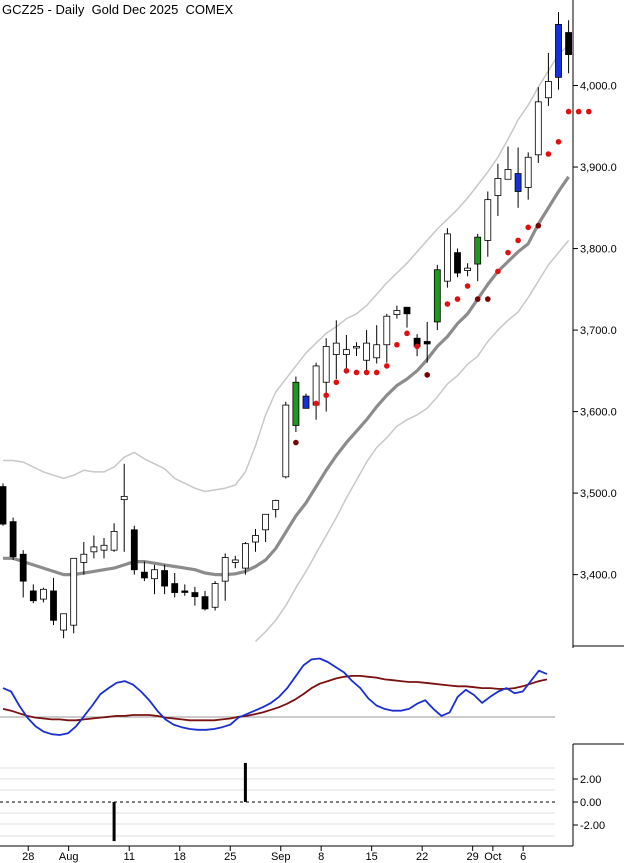 Image resolution: width=624 pixels, height=863 pixels. I want to click on date-tick-label: 11, so click(129, 857).